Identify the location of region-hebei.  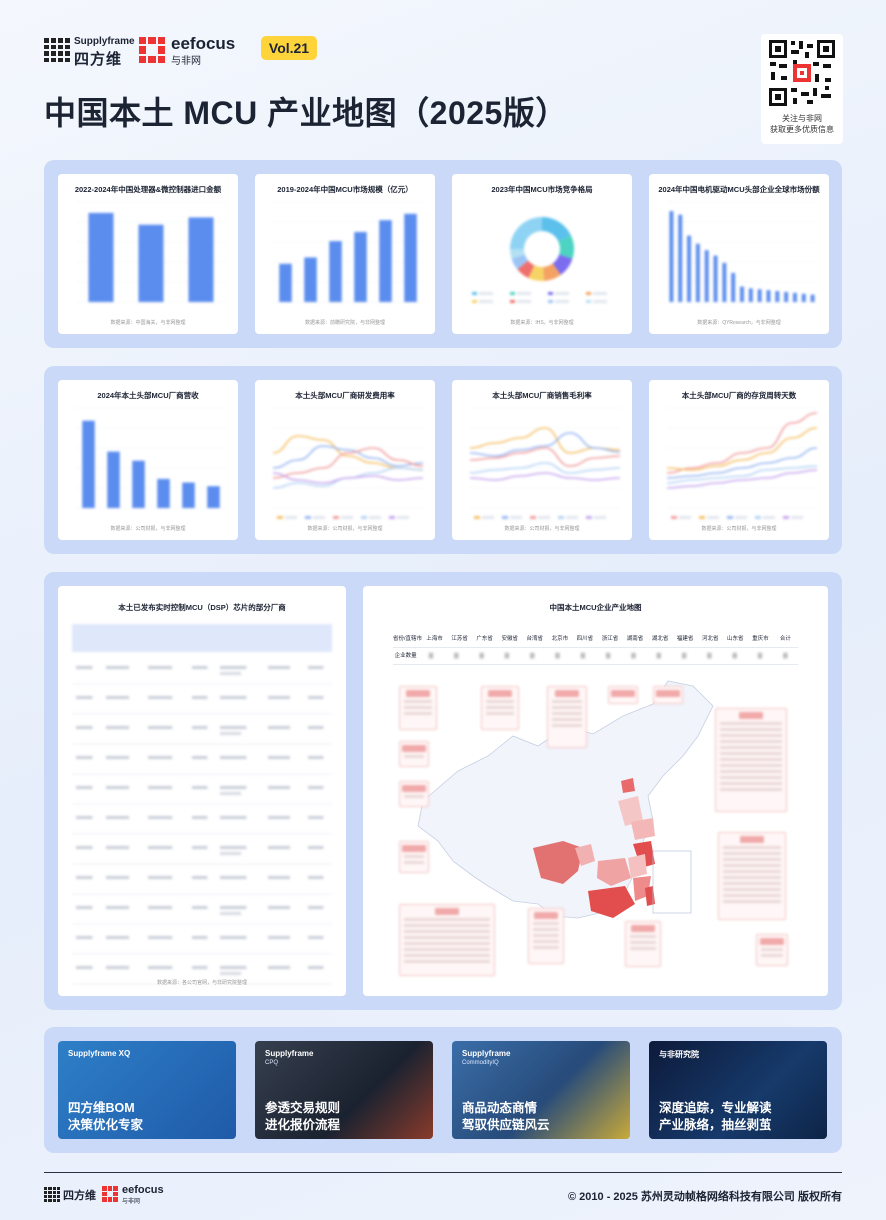
(630, 811).